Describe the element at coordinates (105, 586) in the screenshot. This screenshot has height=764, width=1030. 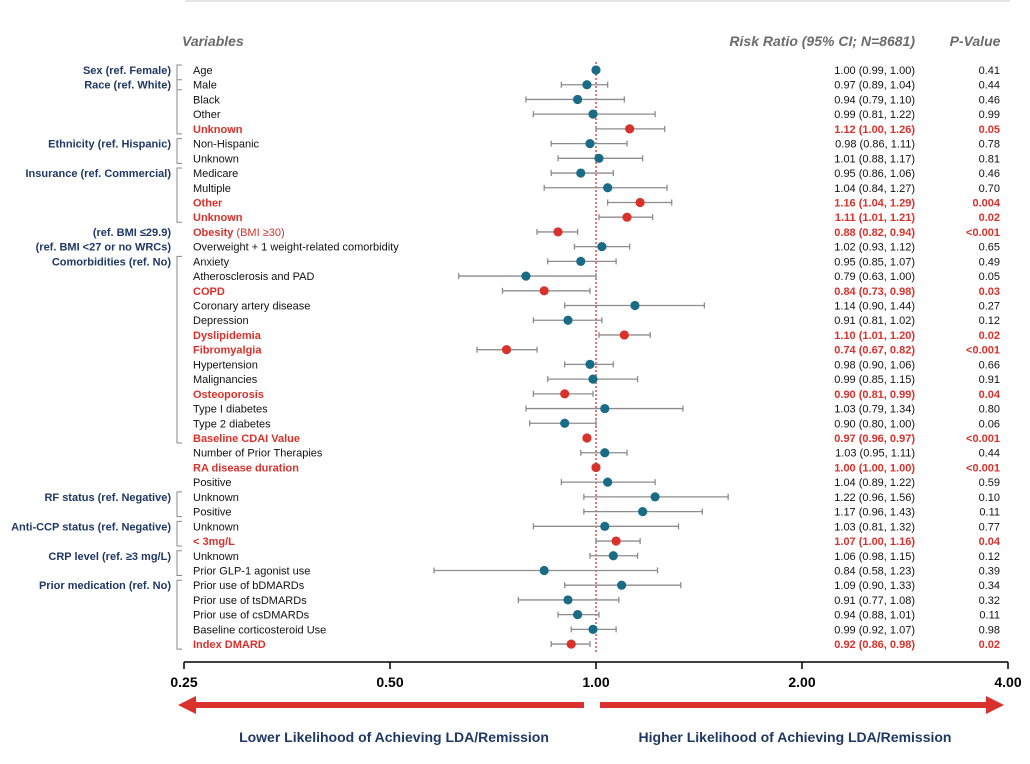
I see `group-label: Prior medication (ref. No)` at that location.